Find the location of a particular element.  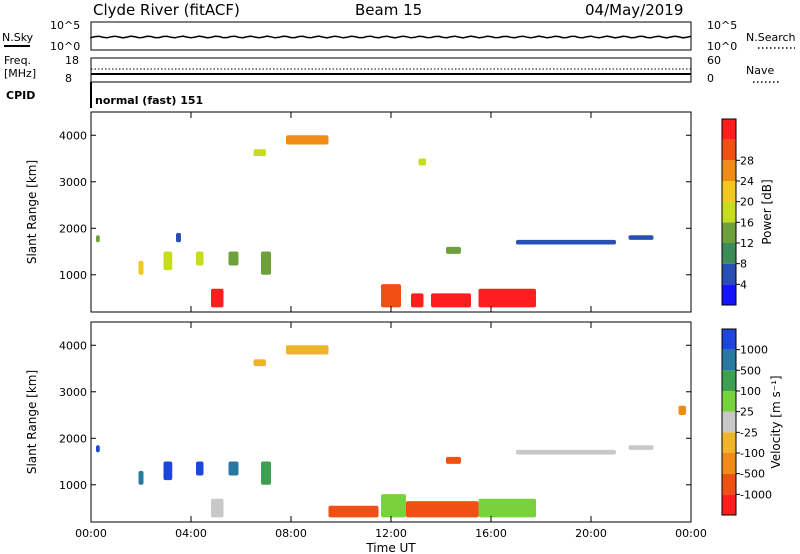

colorbar-tick-label: 16 is located at coordinates (747, 222).